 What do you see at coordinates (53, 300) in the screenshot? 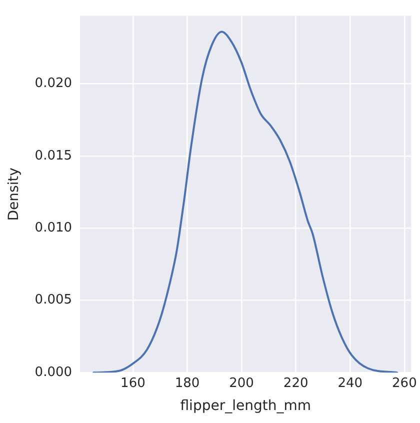
I see `y-tick-label: 0.005` at bounding box center [53, 300].